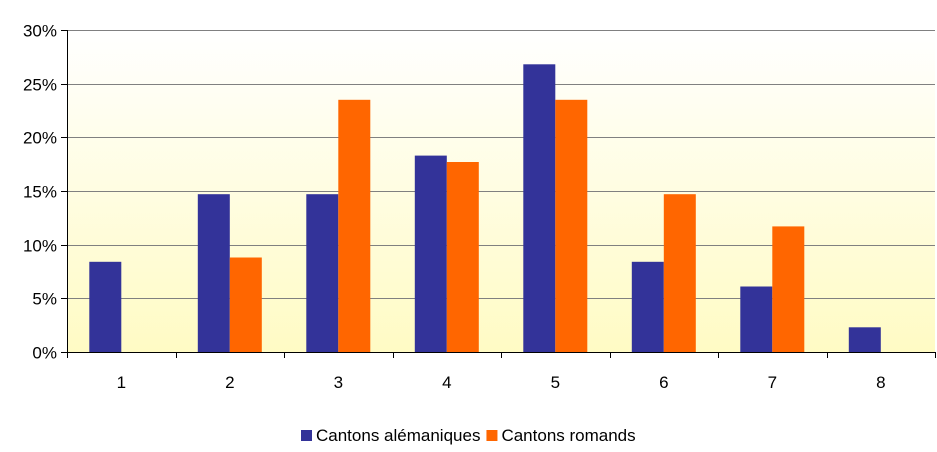 The image size is (937, 452). What do you see at coordinates (121, 382) in the screenshot?
I see `x-tick-label: 1` at bounding box center [121, 382].